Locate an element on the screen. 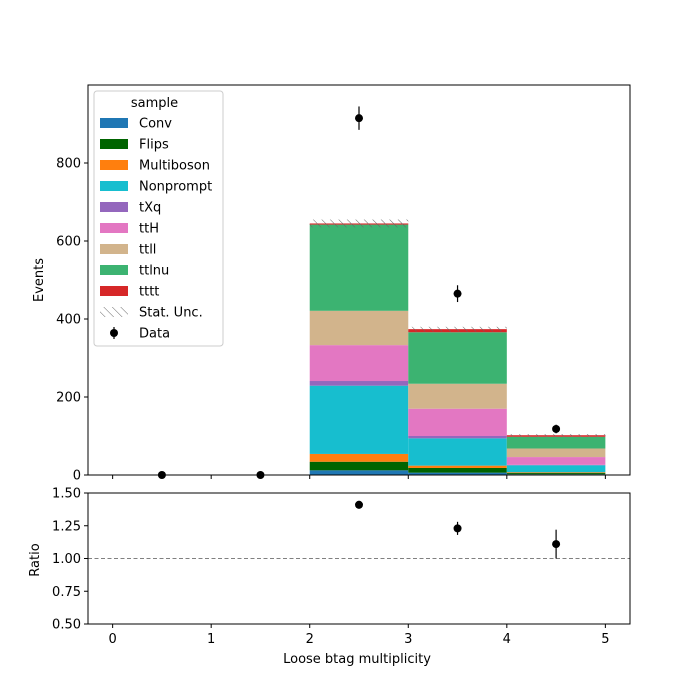 Image resolution: width=700 pixels, height=700 pixels. ratio-points is located at coordinates (458, 529).